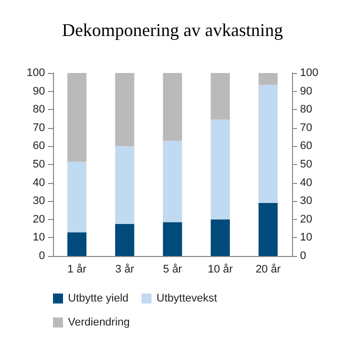 Image resolution: width=345 pixels, height=345 pixels. Describe the element at coordinates (38, 164) in the screenshot. I see `y-tick-label: 50` at that location.